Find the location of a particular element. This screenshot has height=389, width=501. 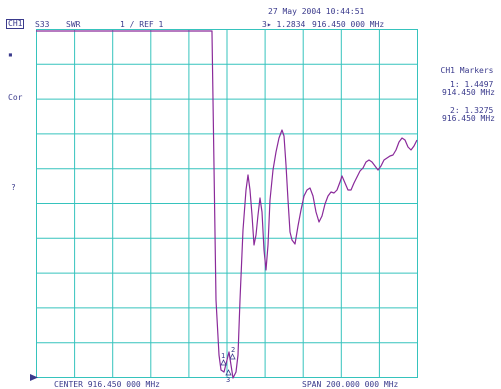

uncertain-indicator: ? is located at coordinates (13, 187).